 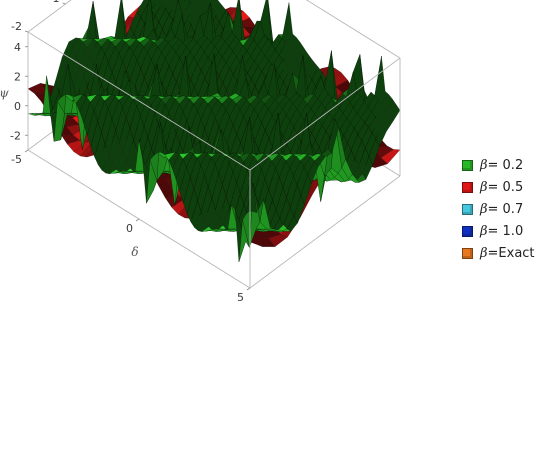 I want to click on tick-label: 5, so click(x=240, y=297).